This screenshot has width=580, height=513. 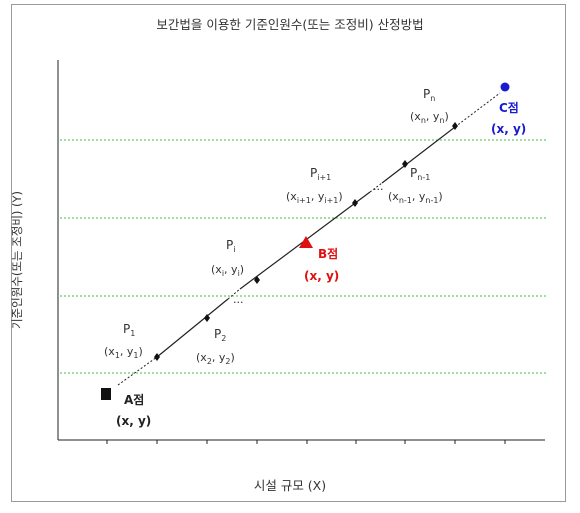 I want to click on figure-title: 보간법을 이용한 기준인원수(또는 조정비) 산정방법, so click(x=290, y=24).